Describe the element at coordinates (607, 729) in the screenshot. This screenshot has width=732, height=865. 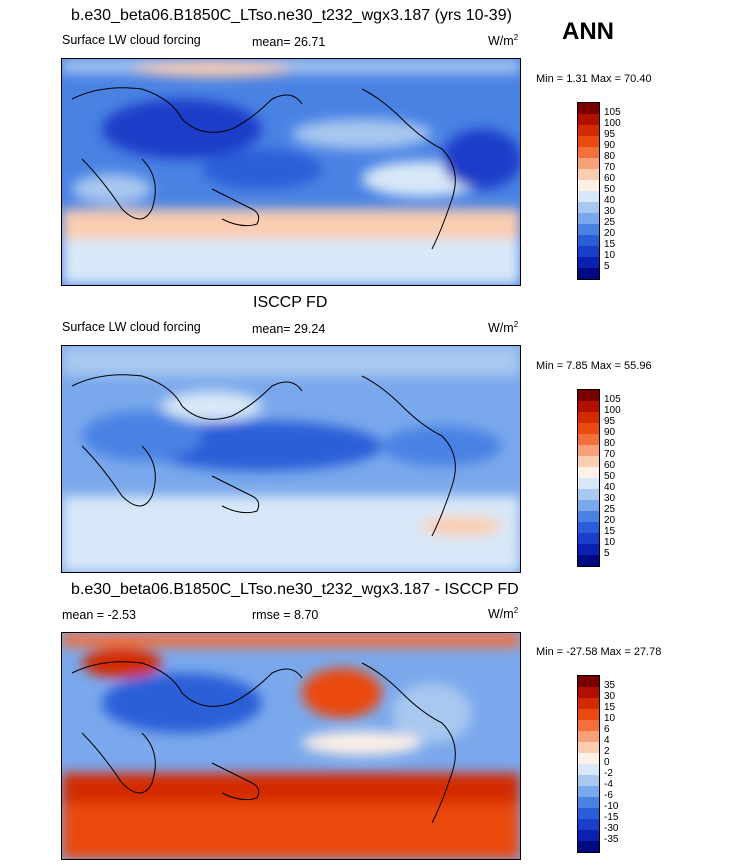
I see `p3-tick-5: 6` at that location.